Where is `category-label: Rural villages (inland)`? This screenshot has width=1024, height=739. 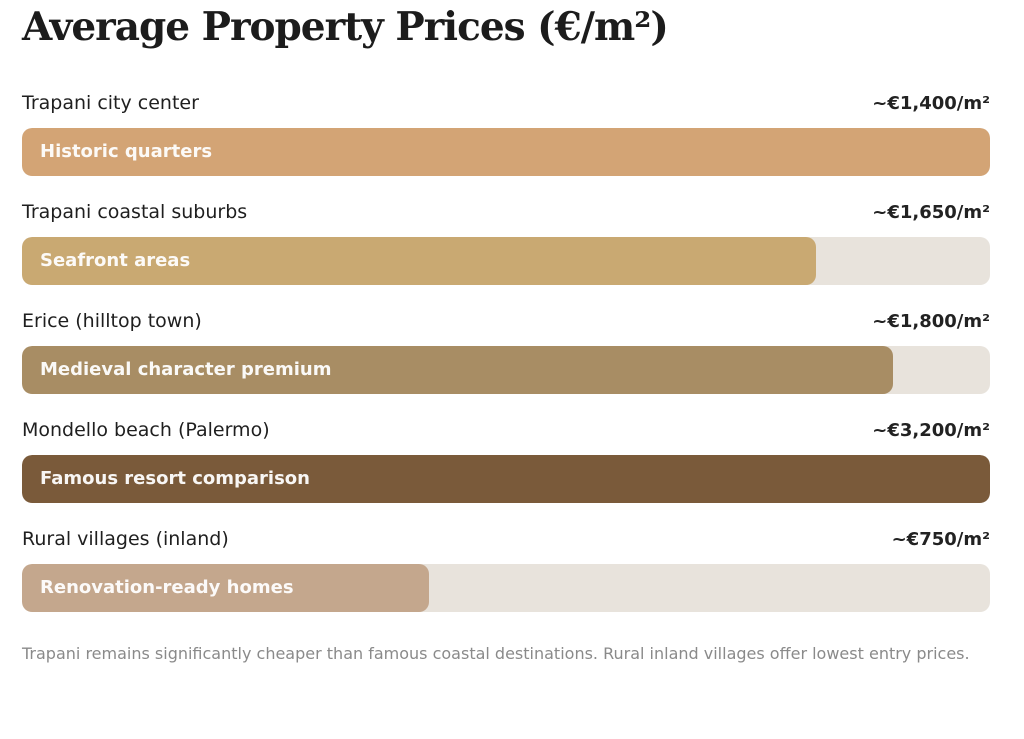
category-label: Rural villages (inland) is located at coordinates (125, 539).